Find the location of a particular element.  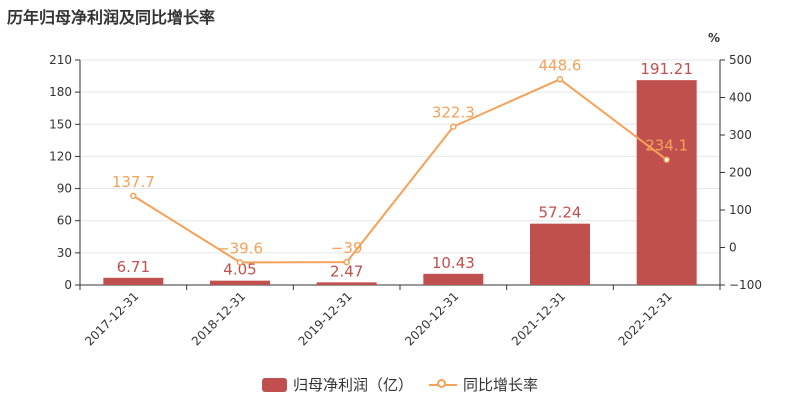

legend-item-growth: 同比增长率 is located at coordinates (483, 384).